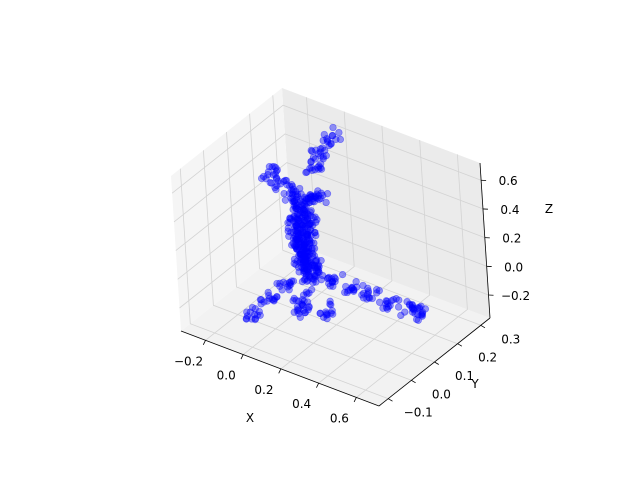 The image size is (640, 480). I want to click on z-tick-label: 0.0, so click(513, 267).